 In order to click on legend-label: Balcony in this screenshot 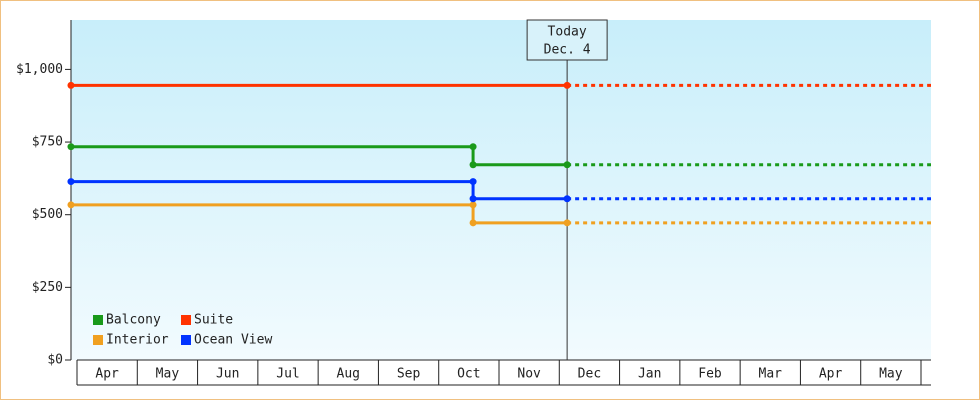, I will do `click(133, 320)`.